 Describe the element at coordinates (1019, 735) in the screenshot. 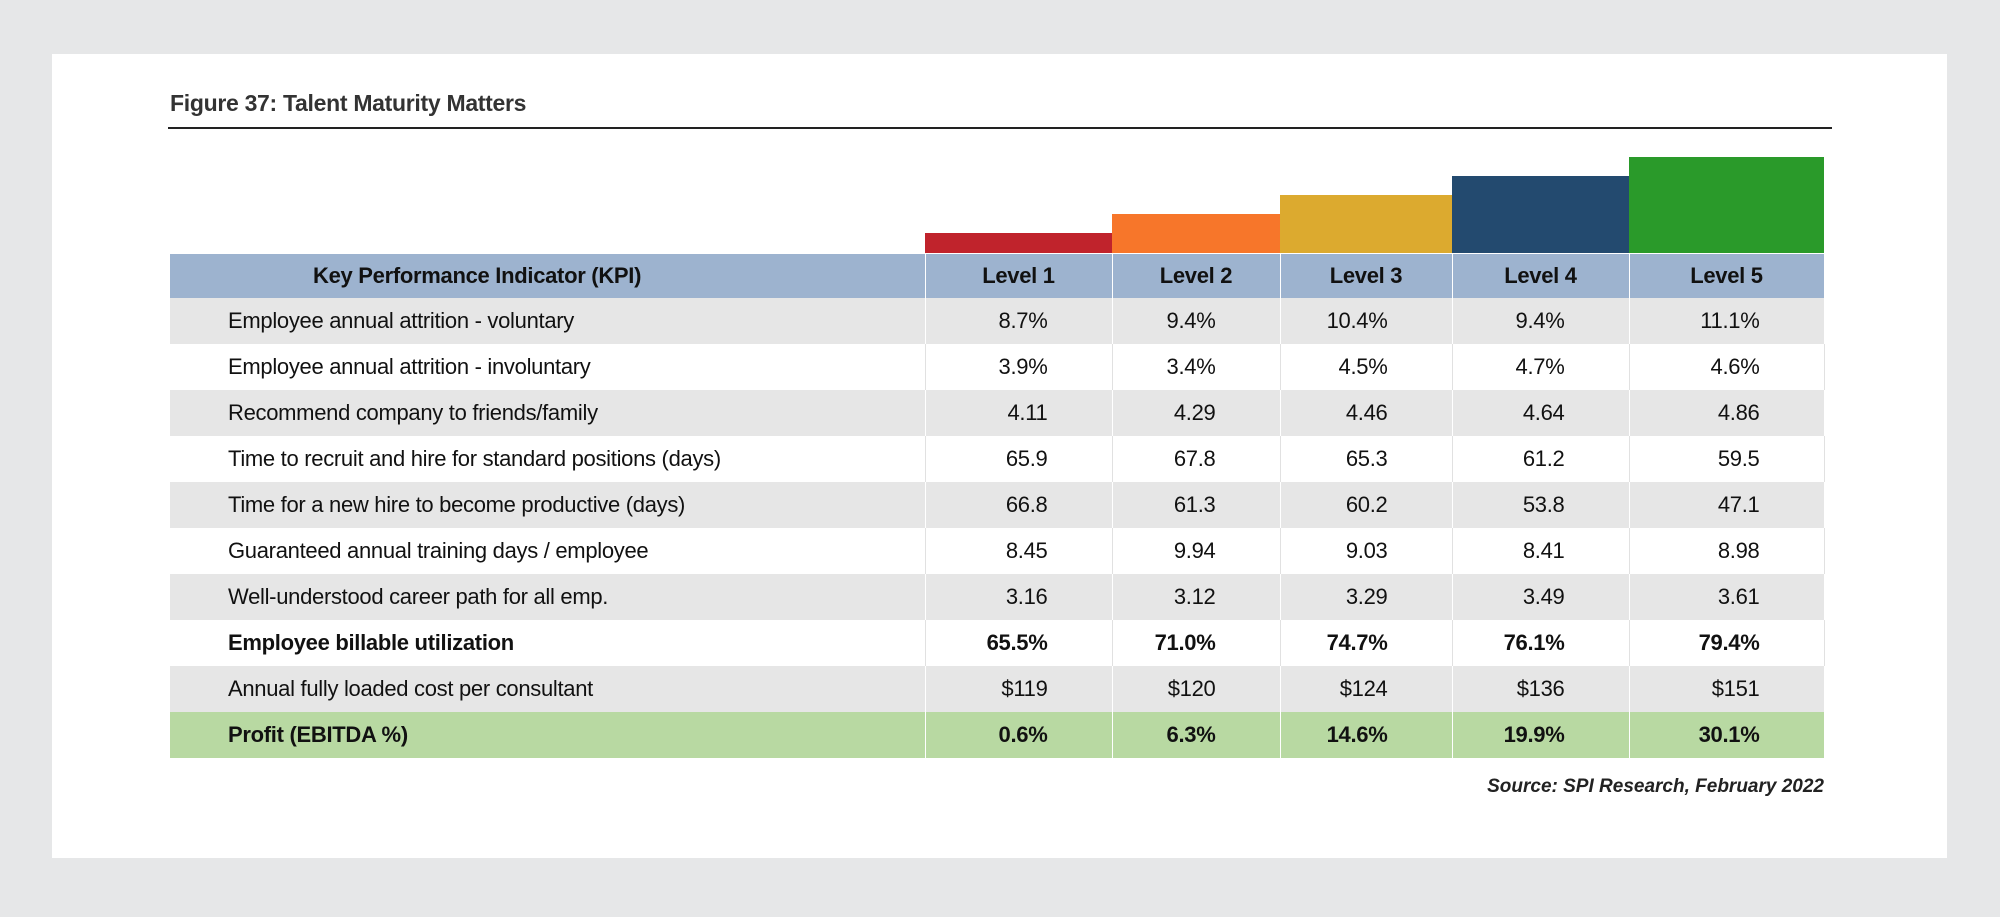

I see `level-1-value: 0.6%` at that location.